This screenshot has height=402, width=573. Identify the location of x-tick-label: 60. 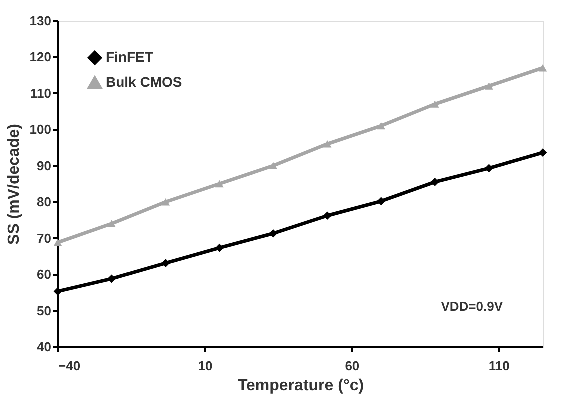
(352, 366).